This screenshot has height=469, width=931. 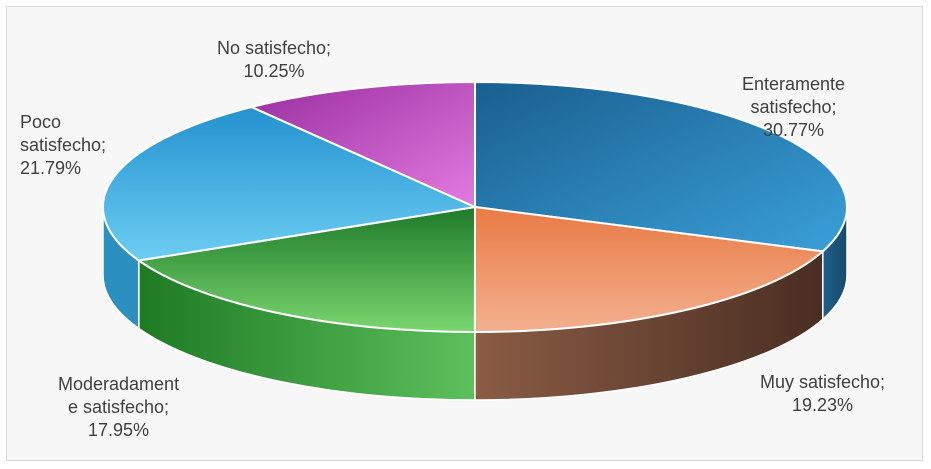 What do you see at coordinates (274, 71) in the screenshot?
I see `label-line: 10.25%` at bounding box center [274, 71].